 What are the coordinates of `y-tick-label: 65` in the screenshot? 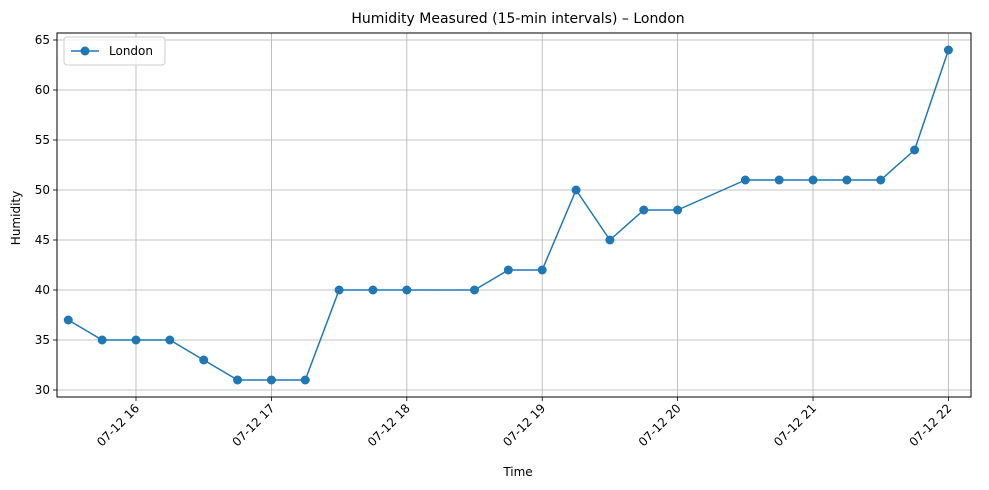 It's located at (42, 40).